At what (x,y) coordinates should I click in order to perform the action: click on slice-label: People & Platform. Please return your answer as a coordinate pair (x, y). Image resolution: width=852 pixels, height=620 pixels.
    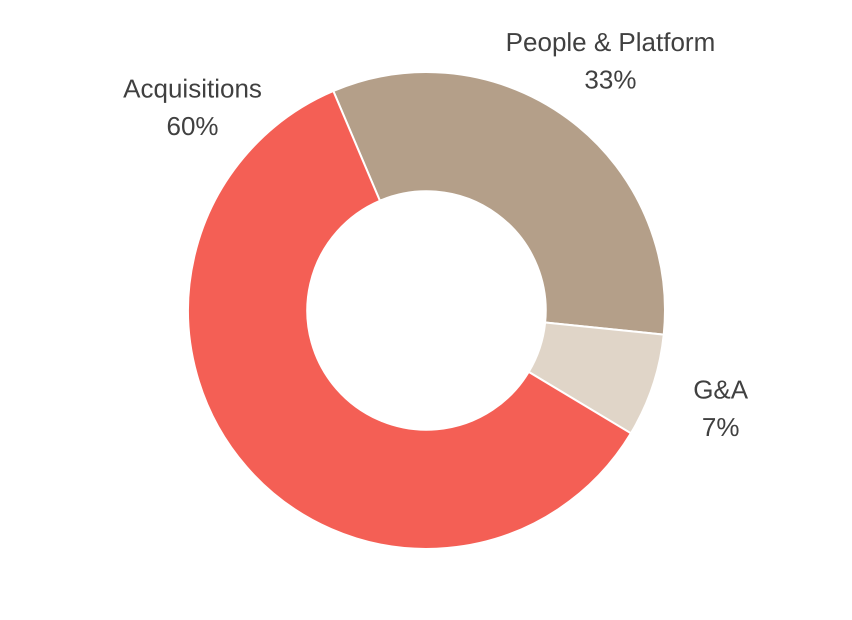
    Looking at the image, I should click on (611, 42).